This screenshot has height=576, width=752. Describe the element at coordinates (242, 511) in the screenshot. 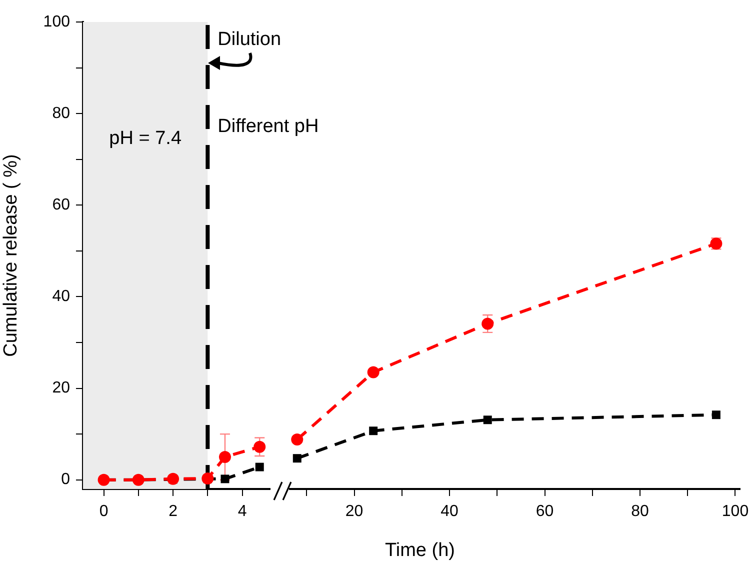

I see `x-tick-label: 4` at that location.